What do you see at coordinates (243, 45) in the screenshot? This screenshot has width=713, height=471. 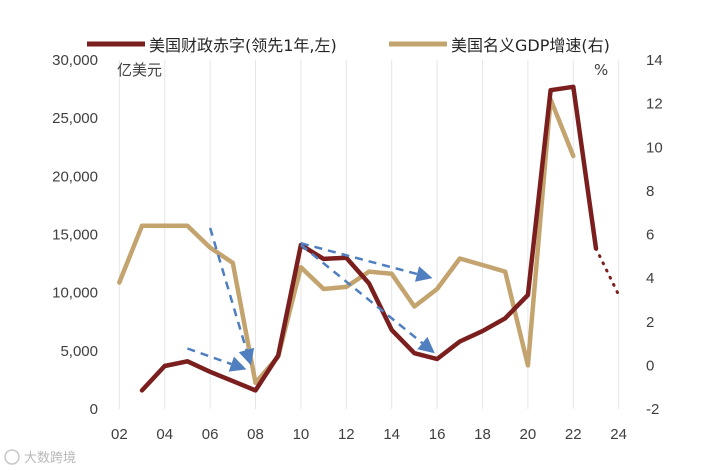 I see `legend-label-deficit: 美国财政赤字(领先1年,左)` at bounding box center [243, 45].